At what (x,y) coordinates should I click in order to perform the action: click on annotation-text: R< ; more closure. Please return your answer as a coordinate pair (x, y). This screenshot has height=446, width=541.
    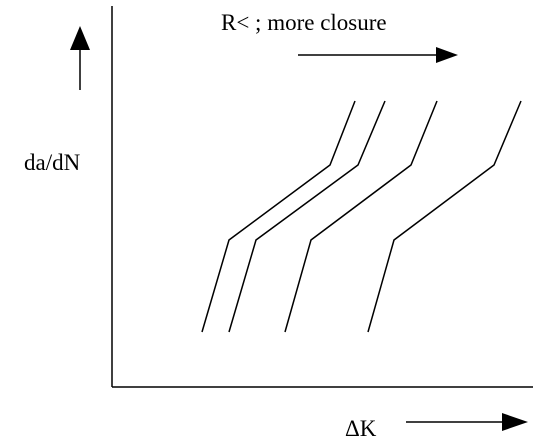
    Looking at the image, I should click on (304, 22).